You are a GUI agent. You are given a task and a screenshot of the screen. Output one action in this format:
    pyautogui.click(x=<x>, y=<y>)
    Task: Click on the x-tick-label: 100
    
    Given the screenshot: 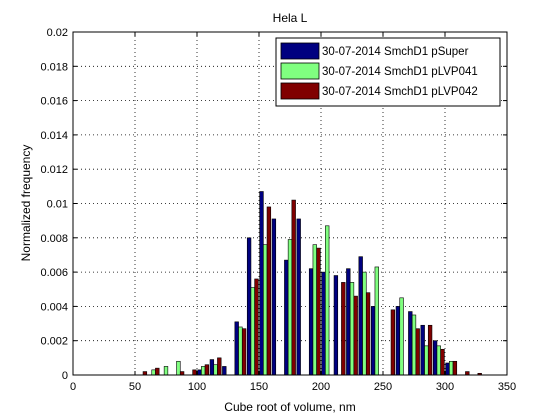 What is the action you would take?
    pyautogui.click(x=197, y=387)
    